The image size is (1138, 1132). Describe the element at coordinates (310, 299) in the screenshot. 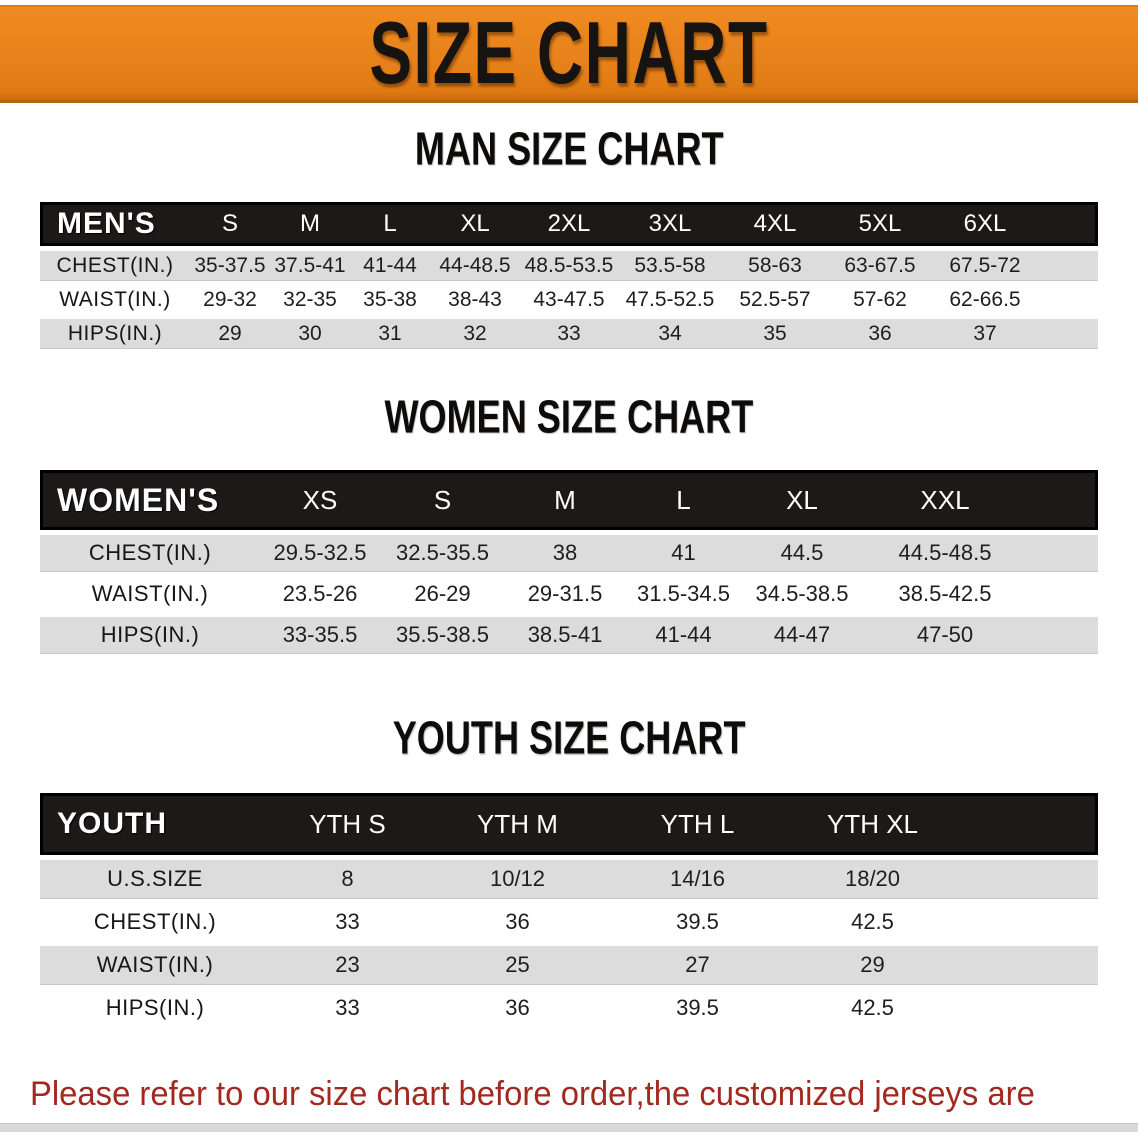

I see `cell-value: 32-35` at that location.